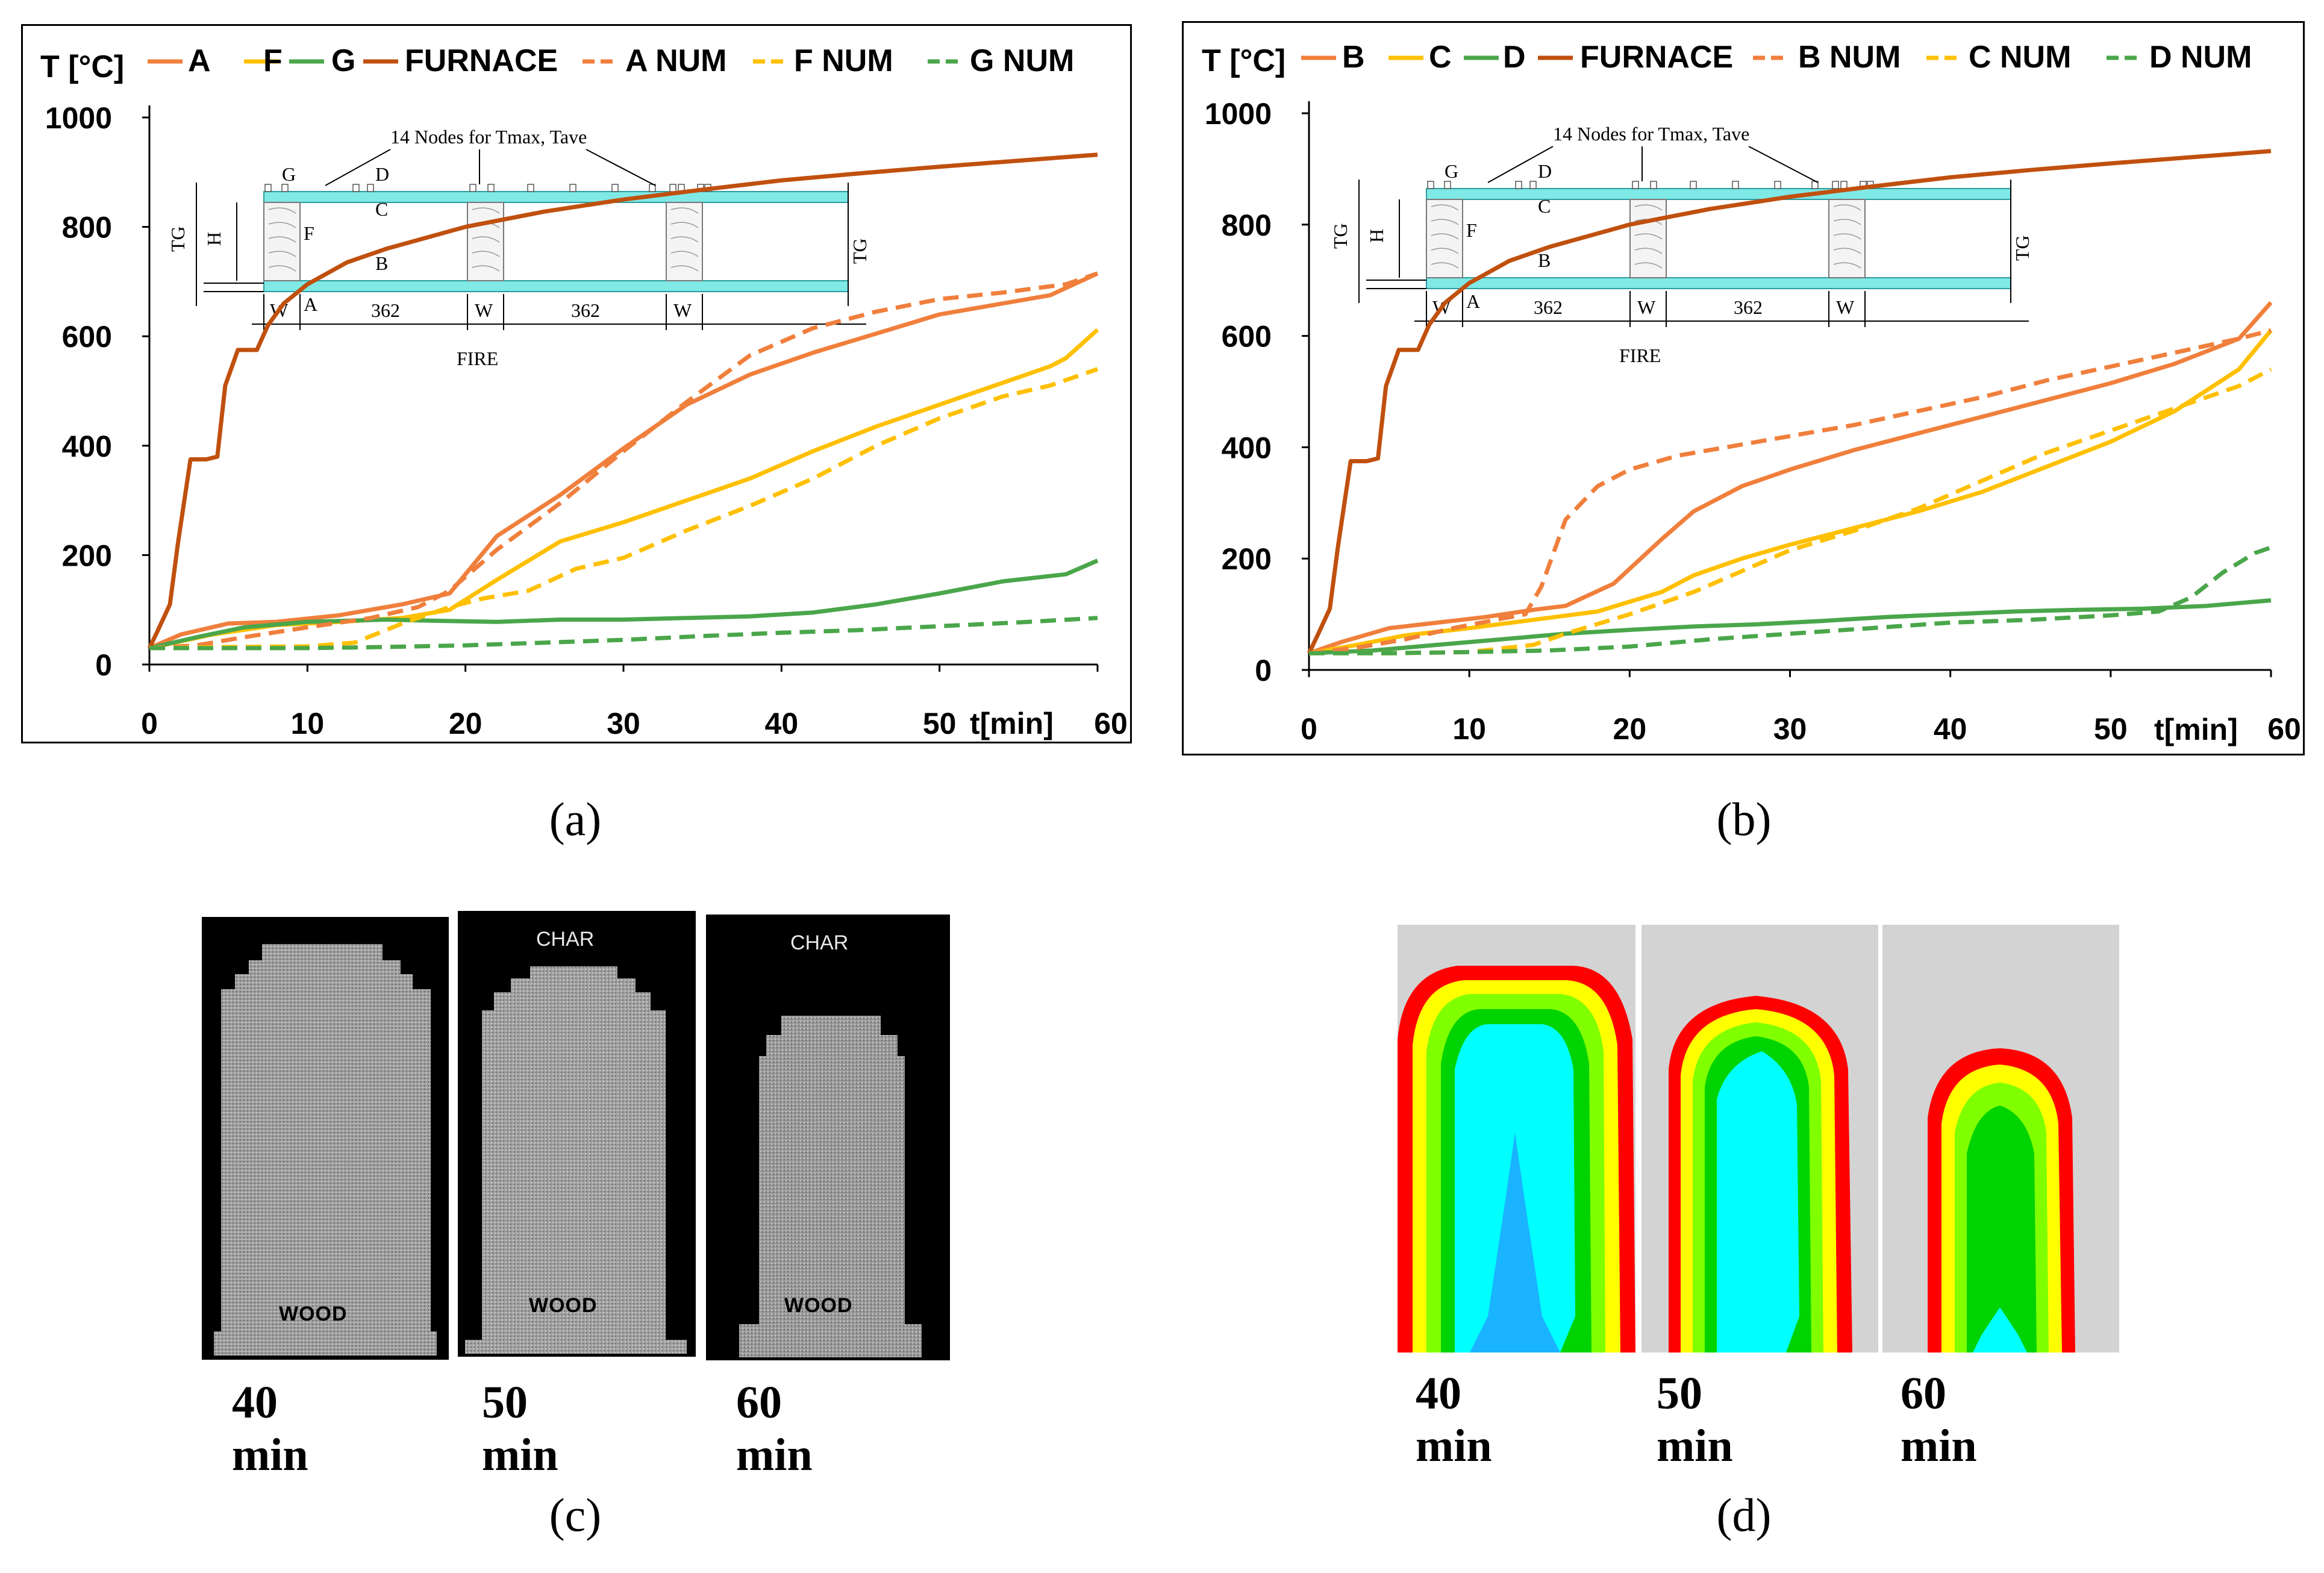 Image resolution: width=2324 pixels, height=1573 pixels. What do you see at coordinates (358, 167) in the screenshot?
I see `leader-left` at bounding box center [358, 167].